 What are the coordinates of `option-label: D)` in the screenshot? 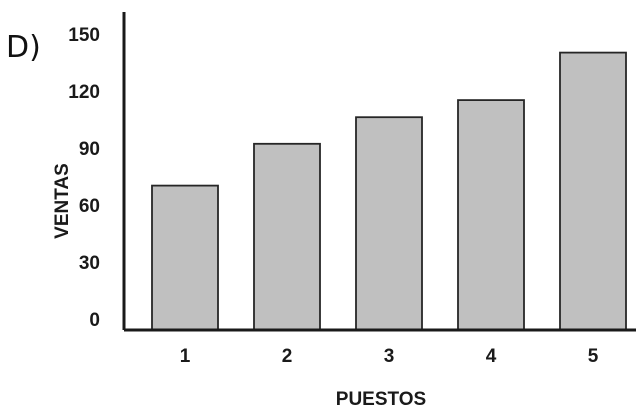 It's located at (23, 47).